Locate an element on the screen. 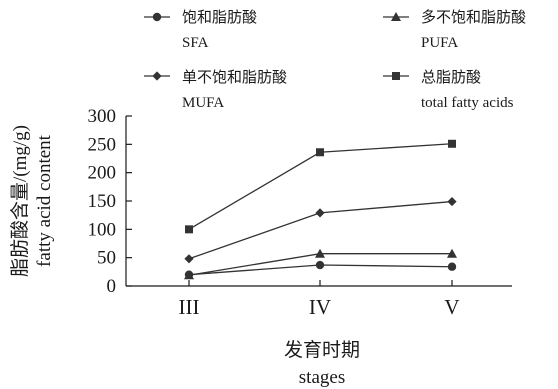 The height and width of the screenshot is (389, 558). y-axis-title-en: fatty acid content is located at coordinates (44, 200).